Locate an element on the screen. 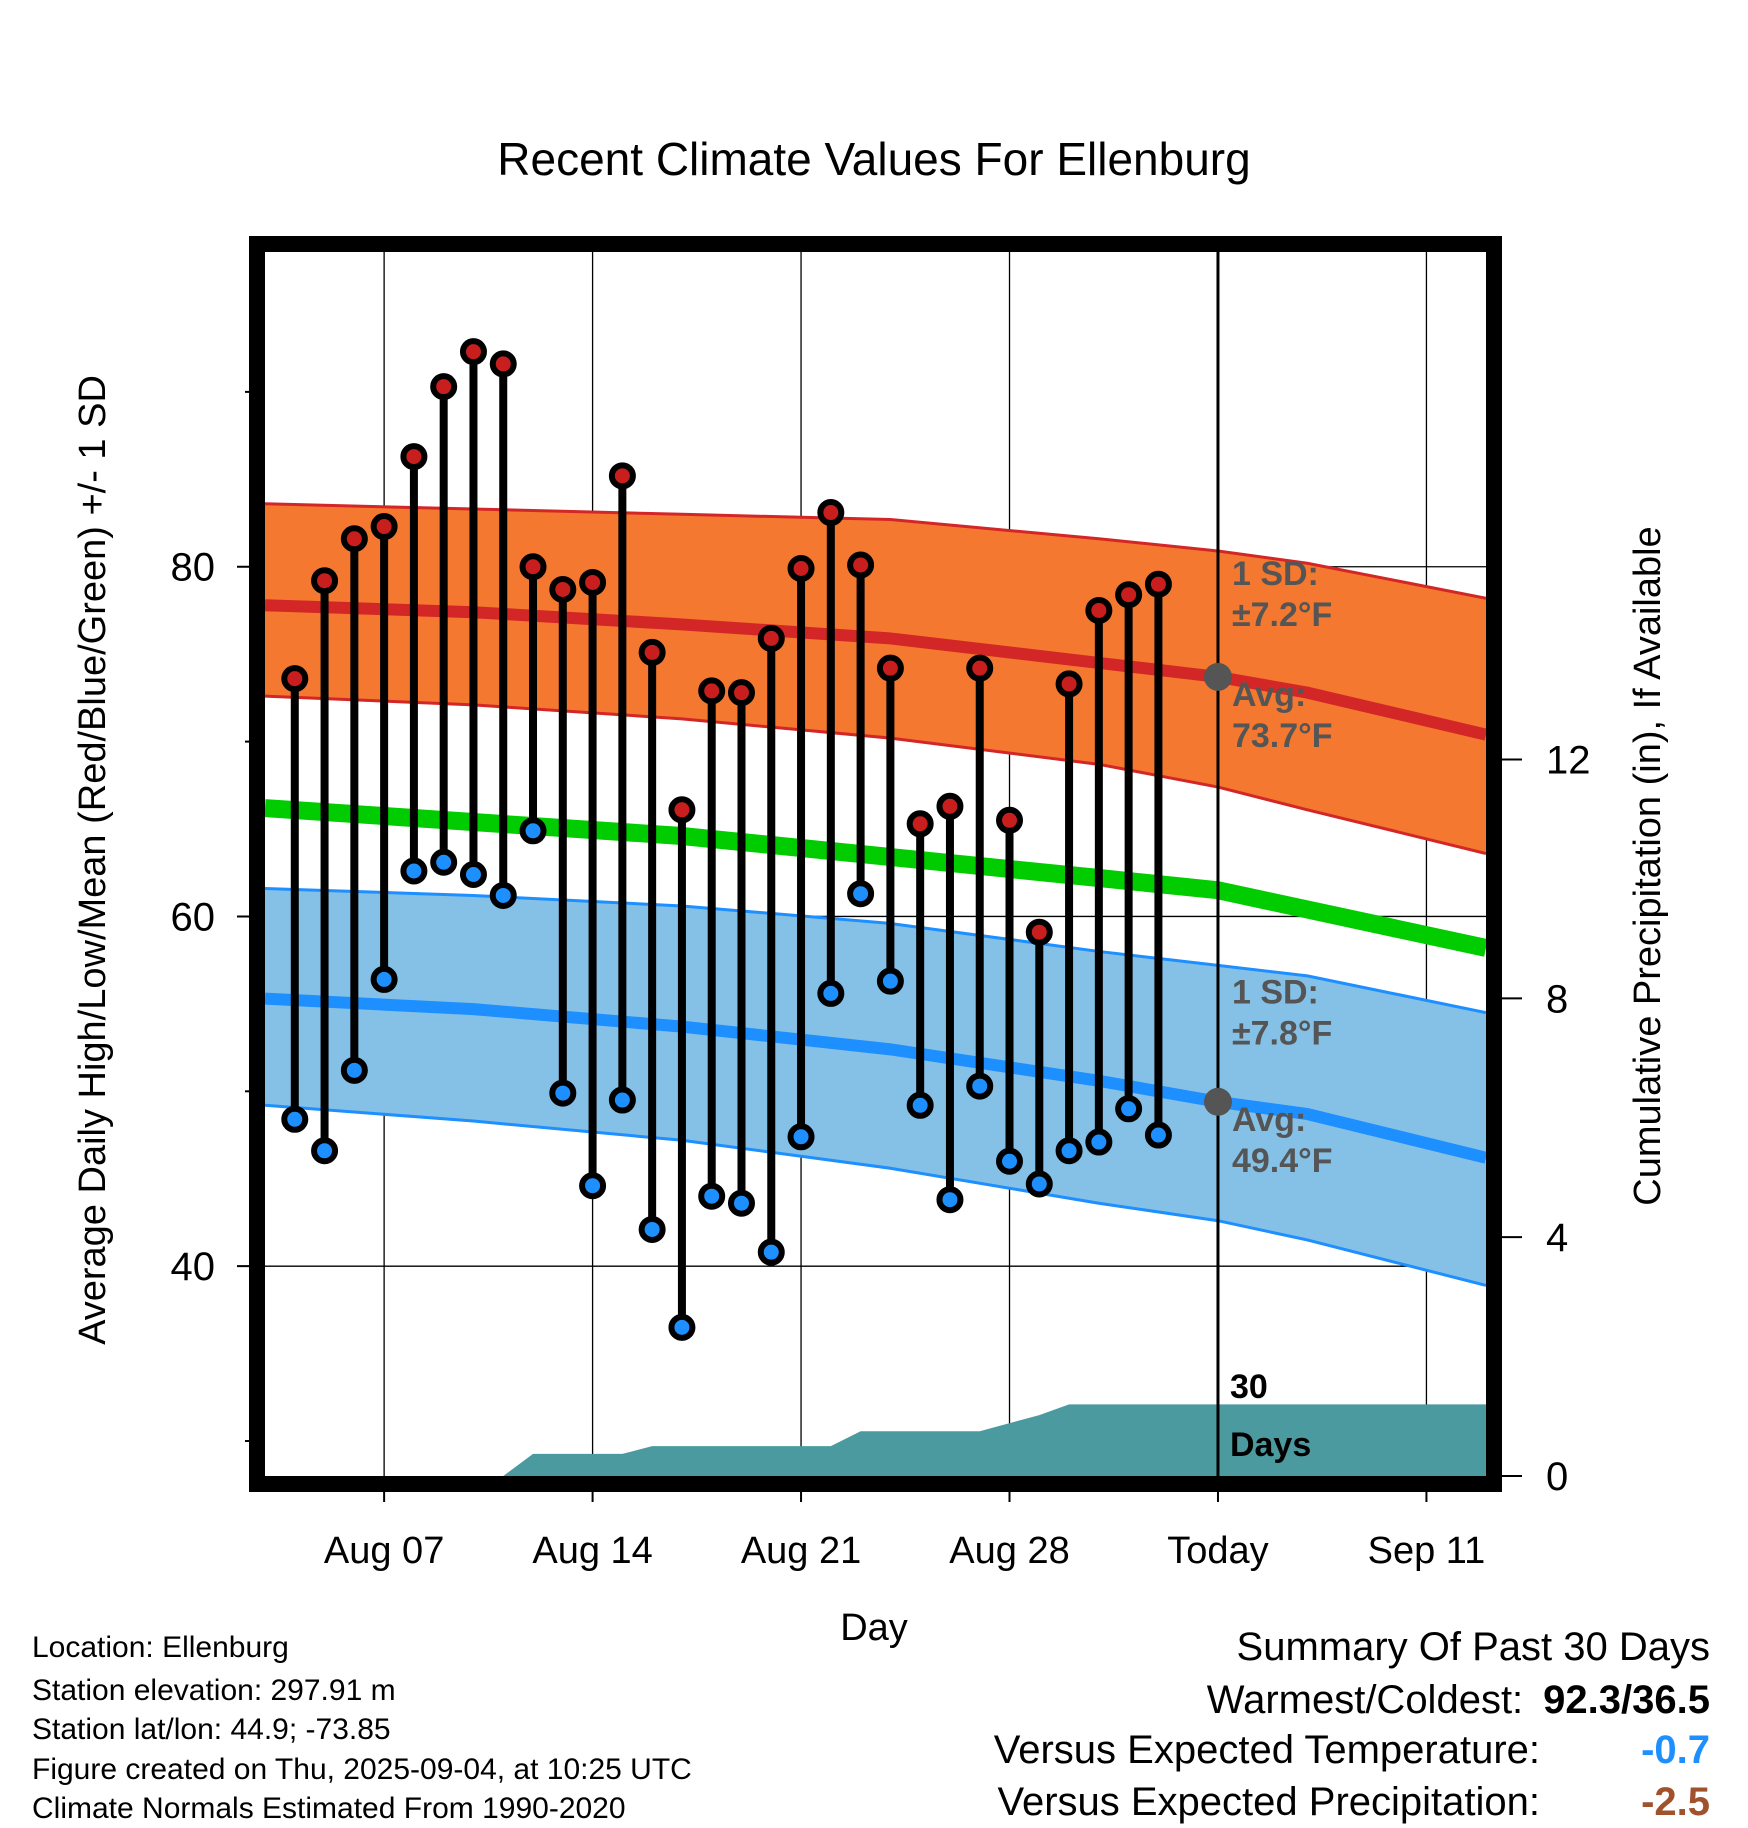 Image resolution: width=1748 pixels, height=1828 pixels. latlon-text: Station lat/lon: 44.9; -73.85 is located at coordinates (211, 1729).